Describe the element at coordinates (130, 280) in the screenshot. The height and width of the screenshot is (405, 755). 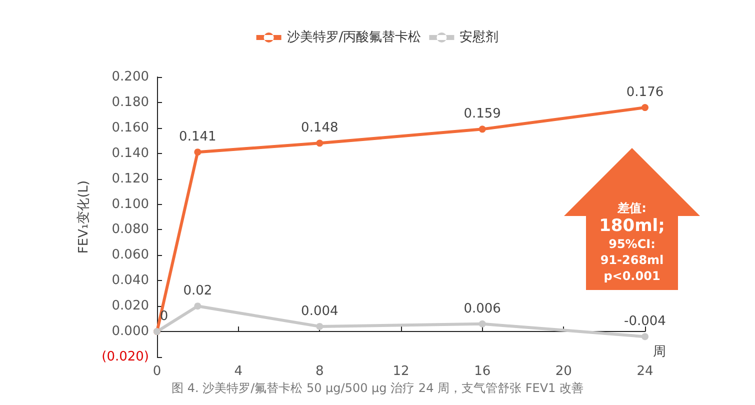
I see `y-tick-label: 0.040` at that location.